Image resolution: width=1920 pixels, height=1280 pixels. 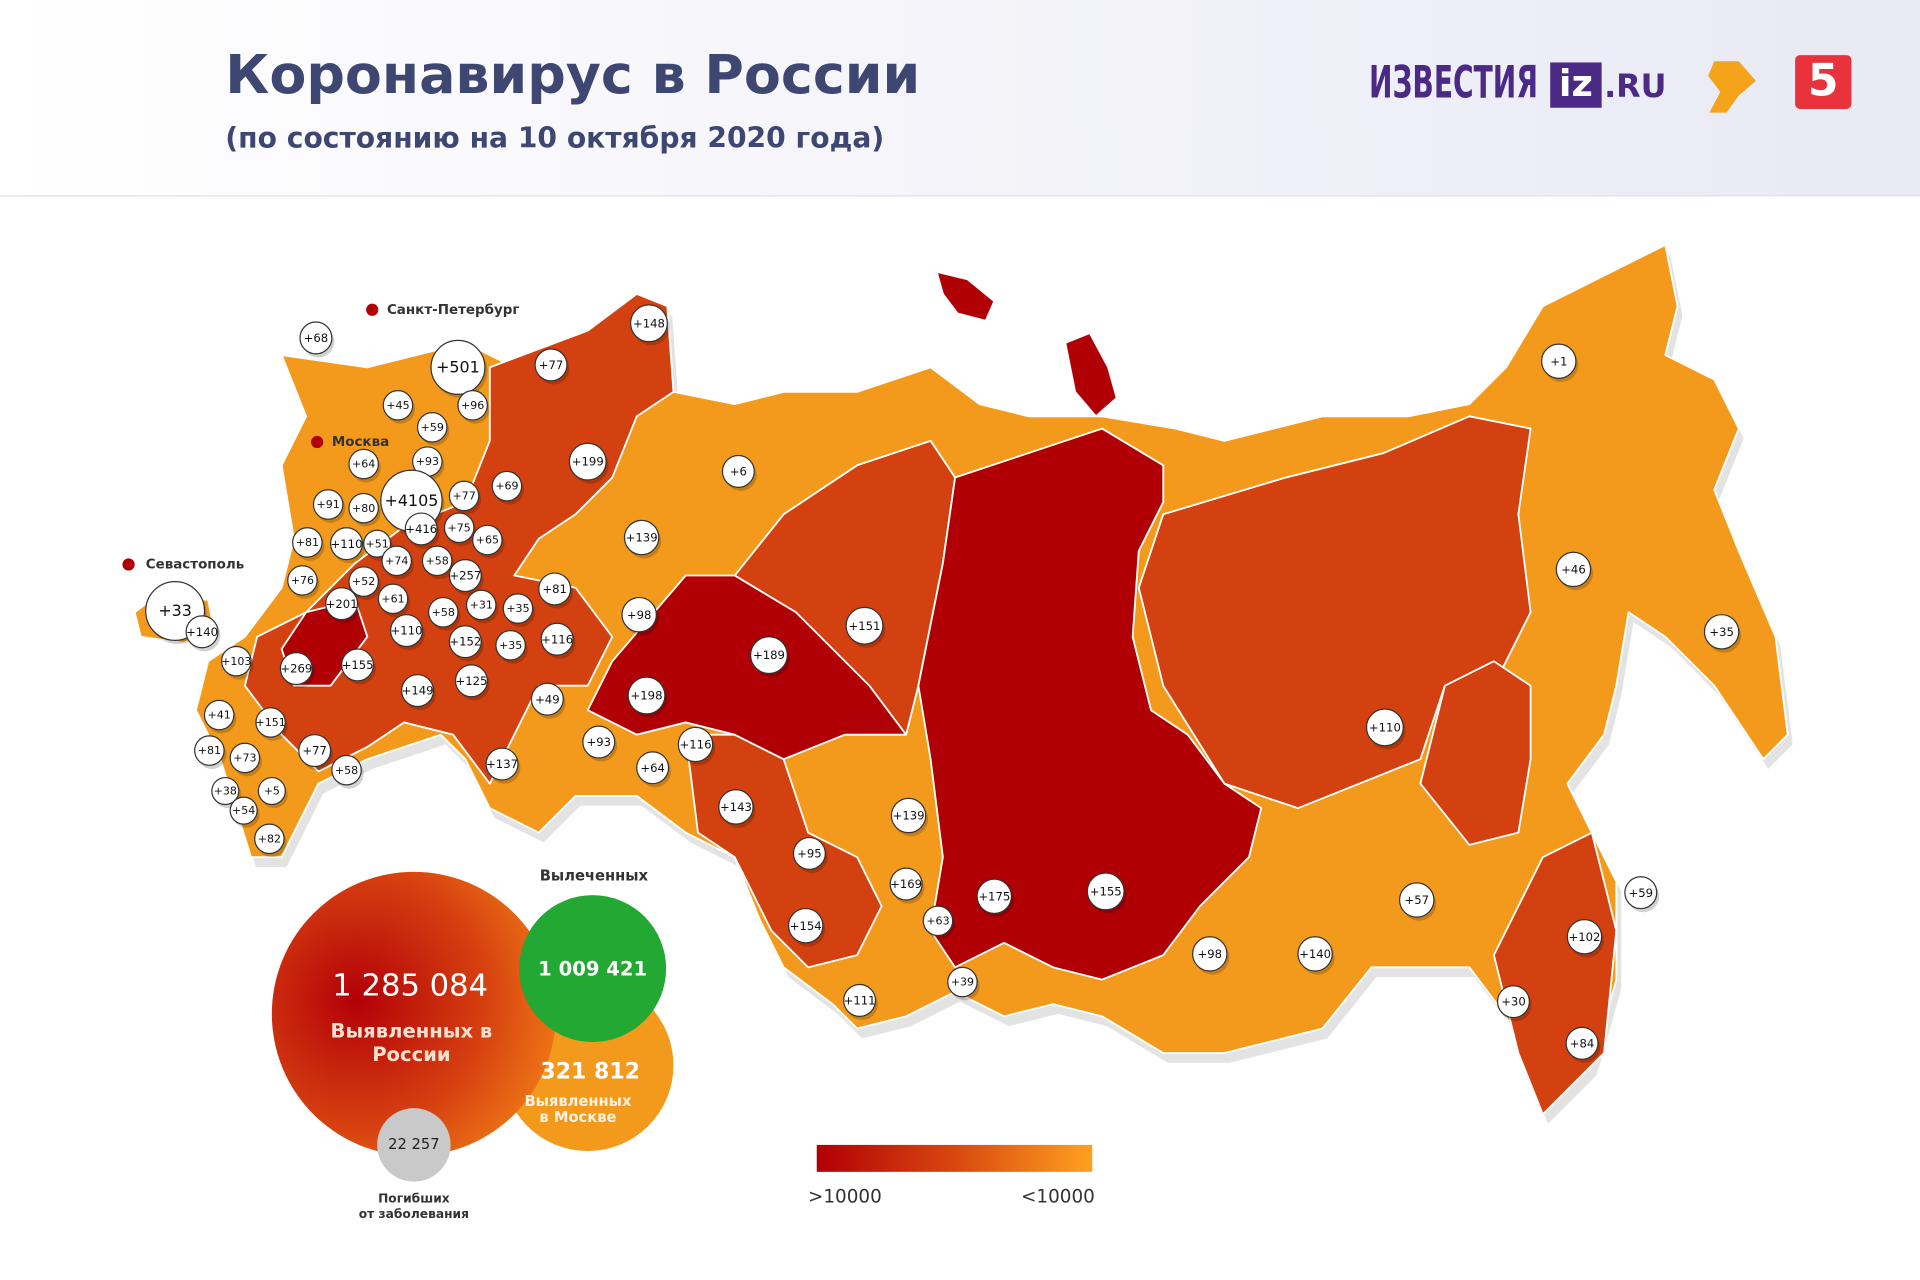 I want to click on region-value: +103, so click(x=236, y=661).